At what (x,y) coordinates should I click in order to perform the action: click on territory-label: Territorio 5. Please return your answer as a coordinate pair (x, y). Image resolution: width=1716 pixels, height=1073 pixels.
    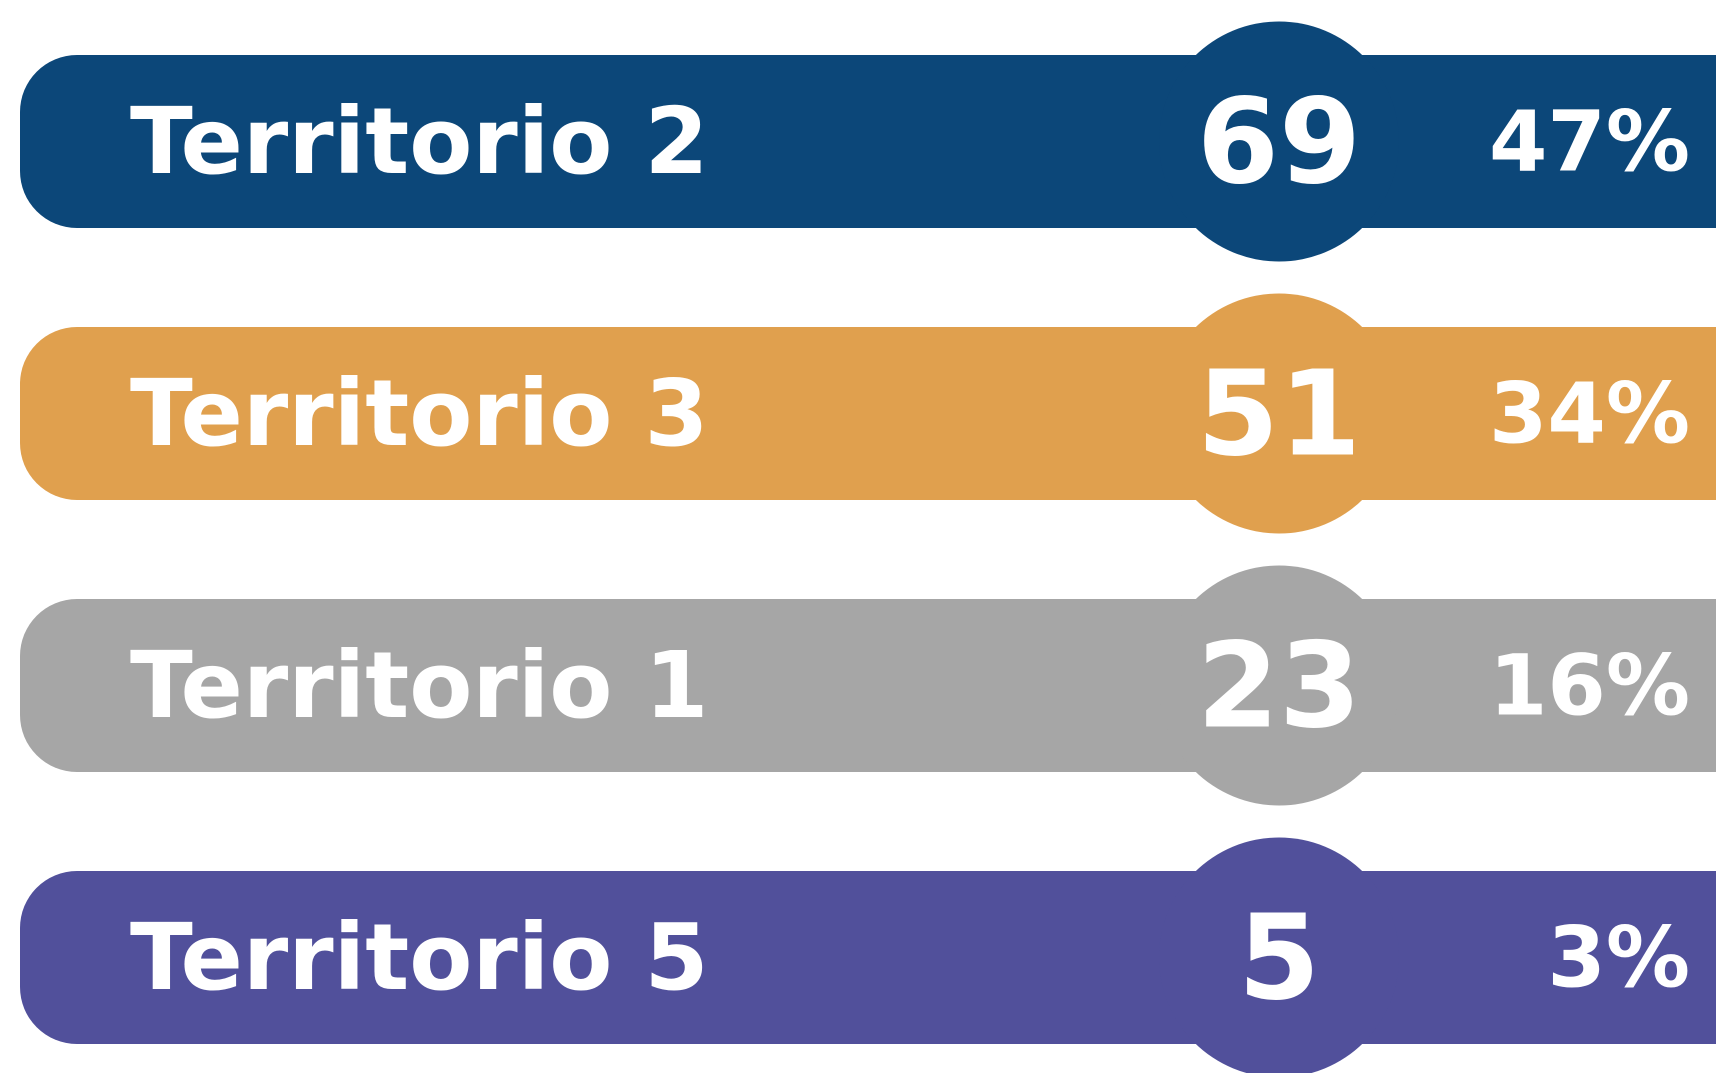
    Looking at the image, I should click on (419, 957).